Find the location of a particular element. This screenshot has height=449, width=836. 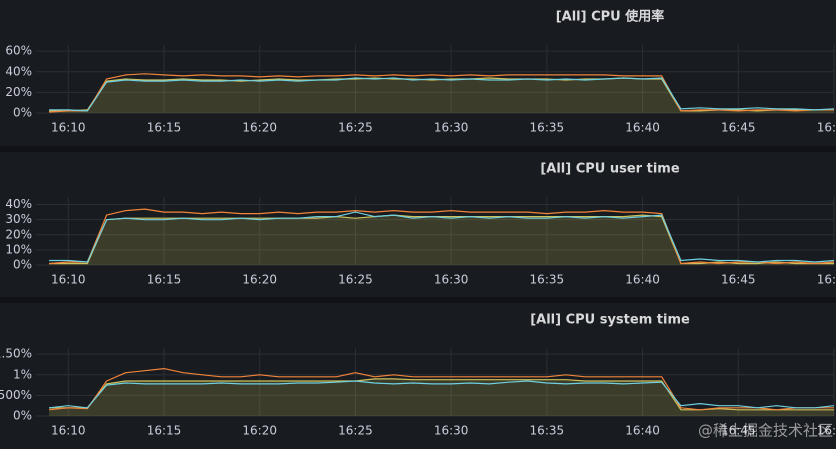

y-tick-label: 10% is located at coordinates (18, 249).